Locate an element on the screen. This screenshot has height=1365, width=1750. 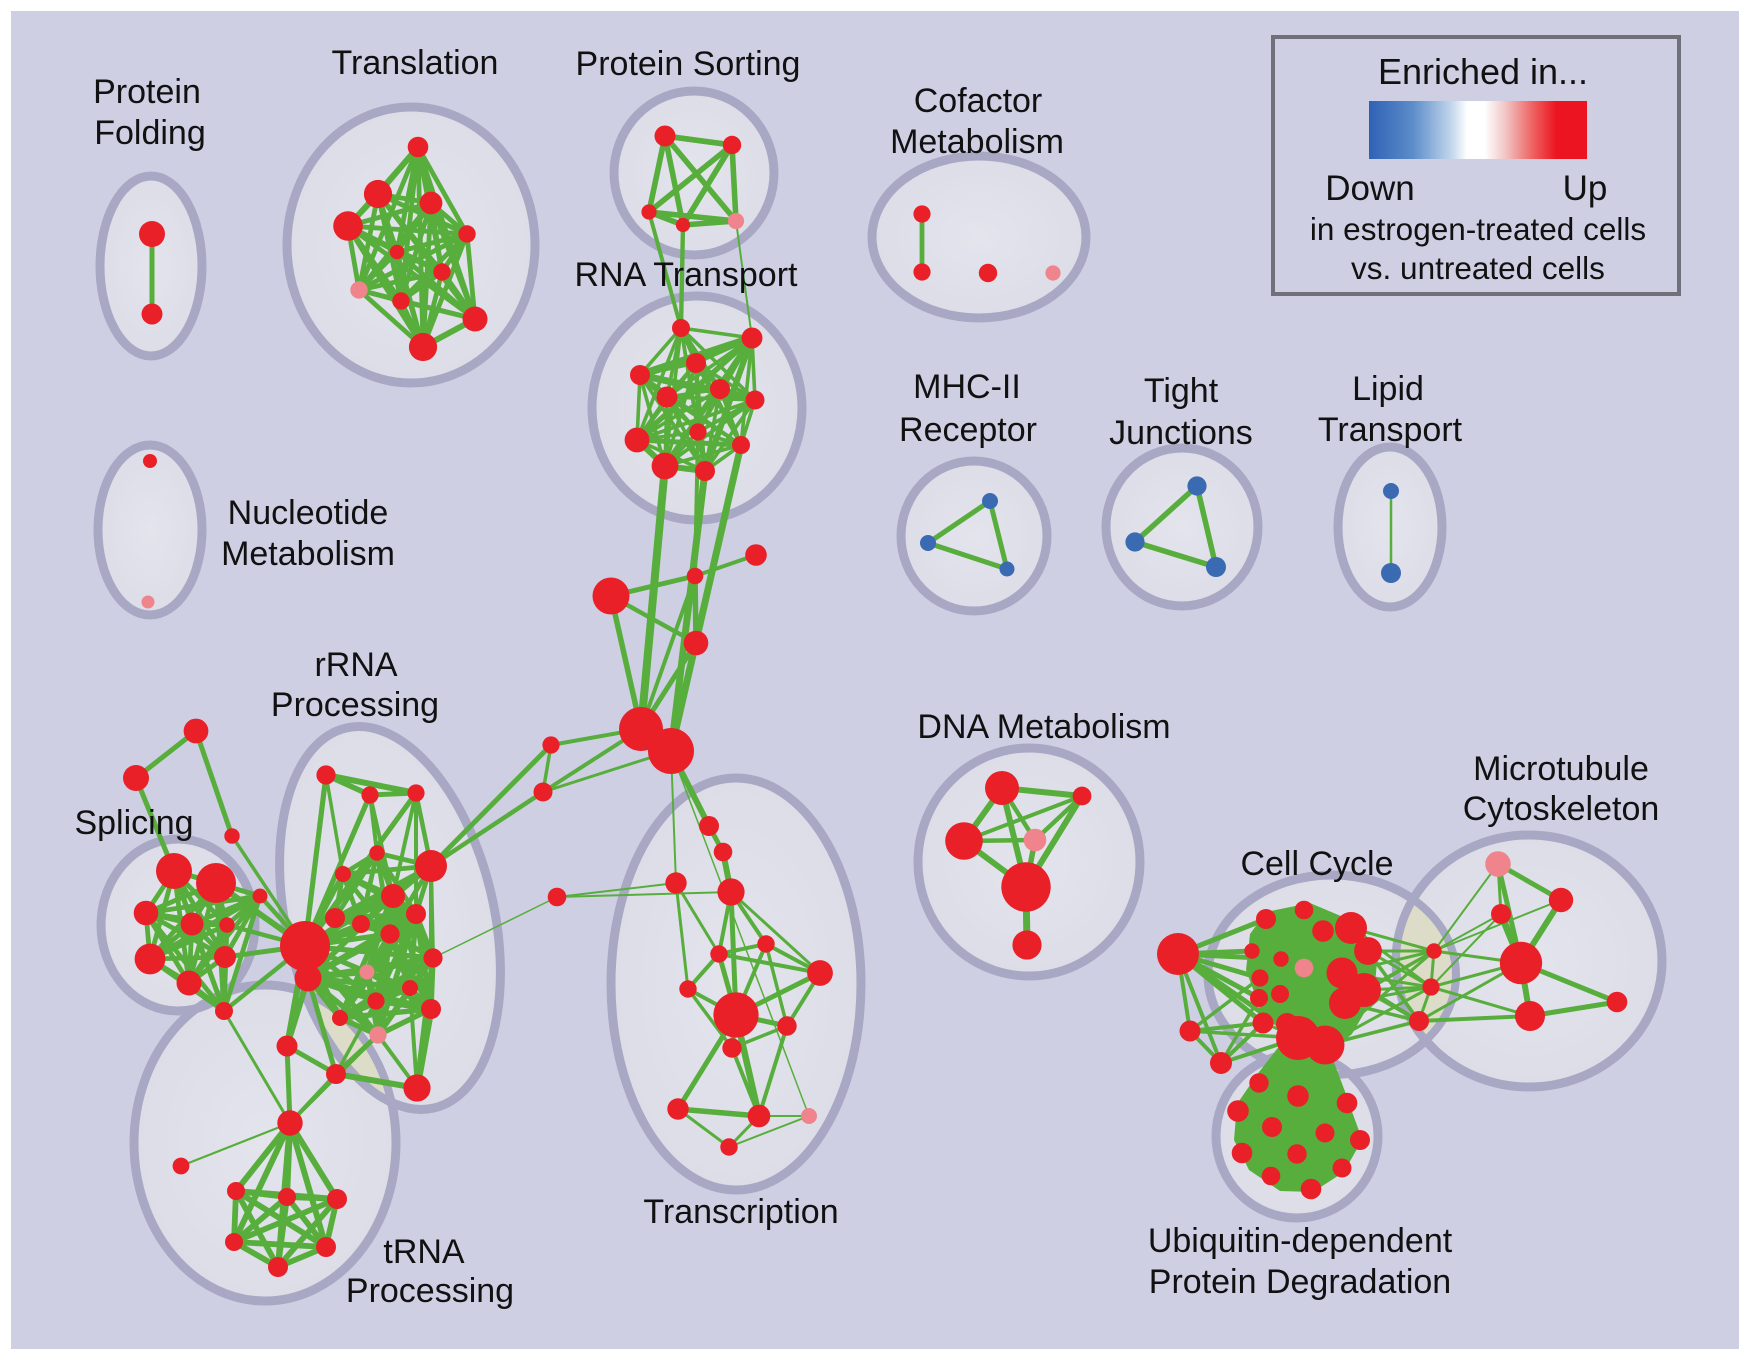
svg-text: Cell Cycle is located at coordinates (1316, 864).